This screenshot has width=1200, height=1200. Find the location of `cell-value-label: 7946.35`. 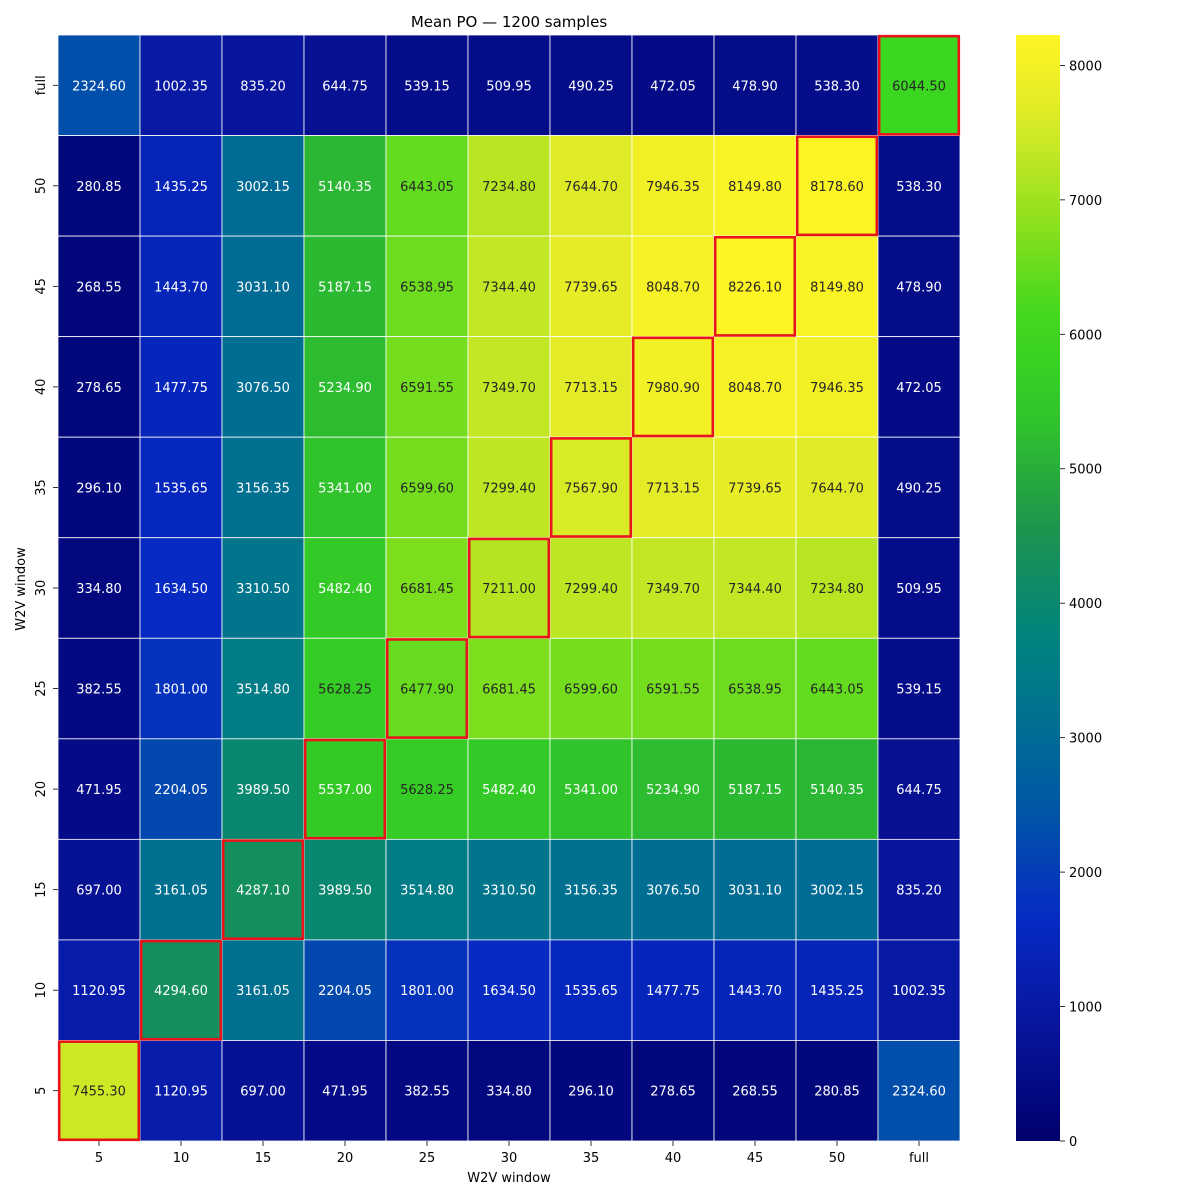

cell-value-label: 7946.35 is located at coordinates (837, 388).